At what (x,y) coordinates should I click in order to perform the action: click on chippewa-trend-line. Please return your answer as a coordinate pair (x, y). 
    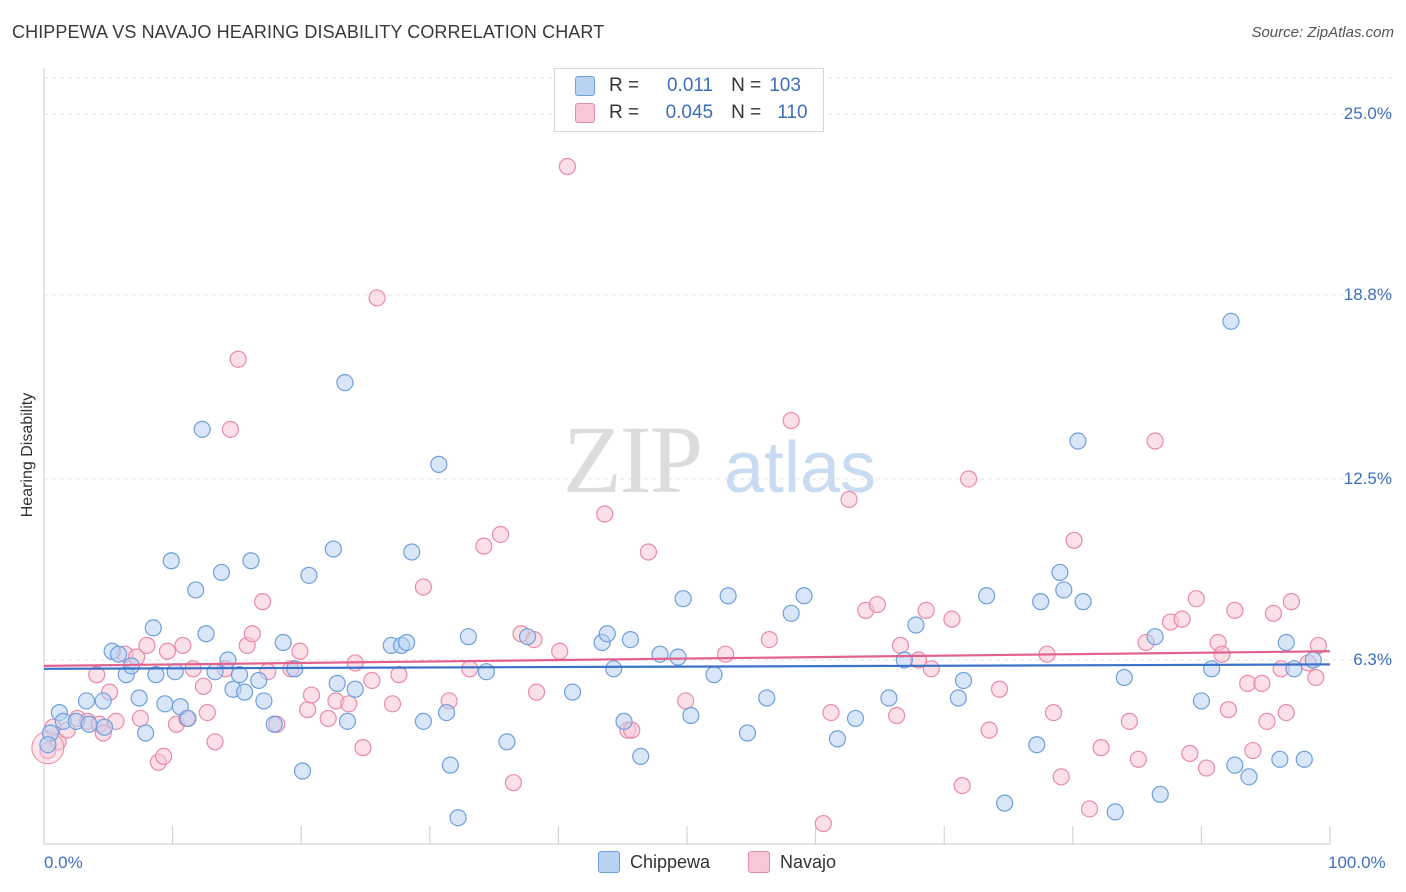
    Looking at the image, I should click on (687, 666).